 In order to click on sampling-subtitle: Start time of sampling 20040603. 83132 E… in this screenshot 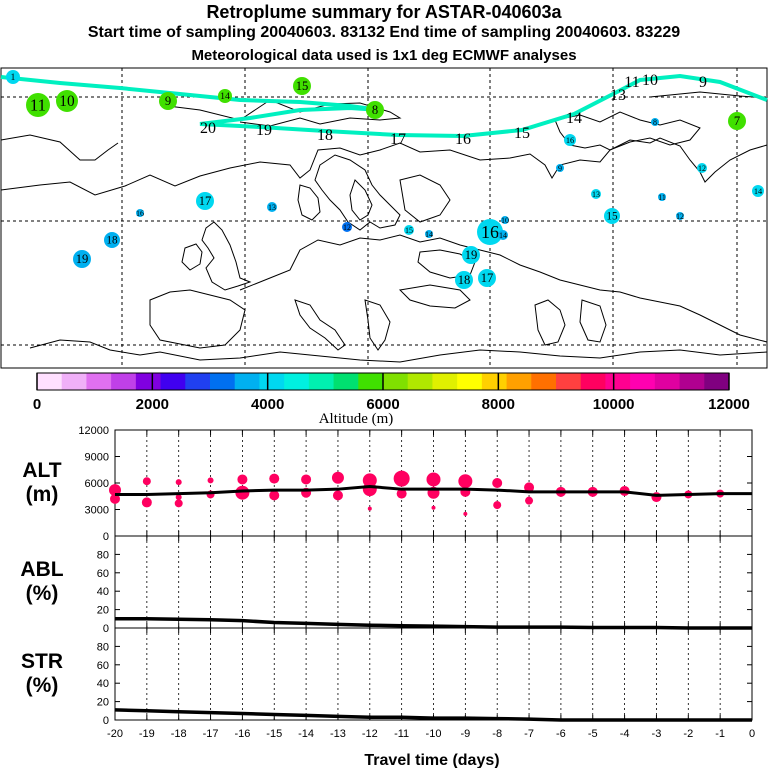, I will do `click(384, 32)`.